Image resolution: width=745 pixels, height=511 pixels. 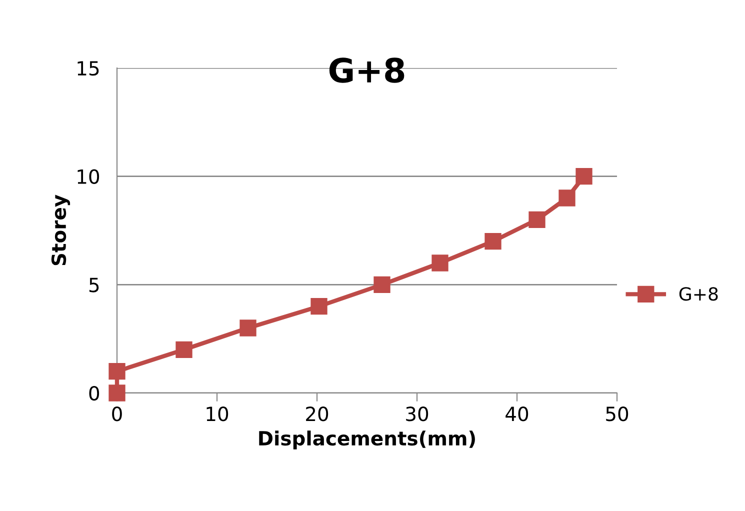 I want to click on x-tick-label: 10, so click(x=217, y=414).